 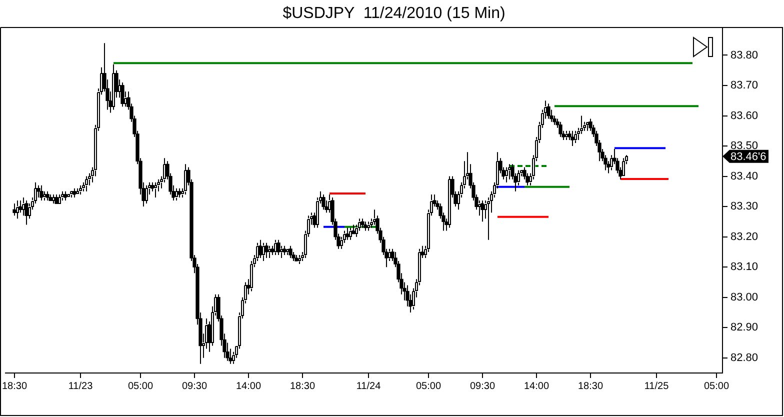 I want to click on y-tick-label: 83.00, so click(x=744, y=297).